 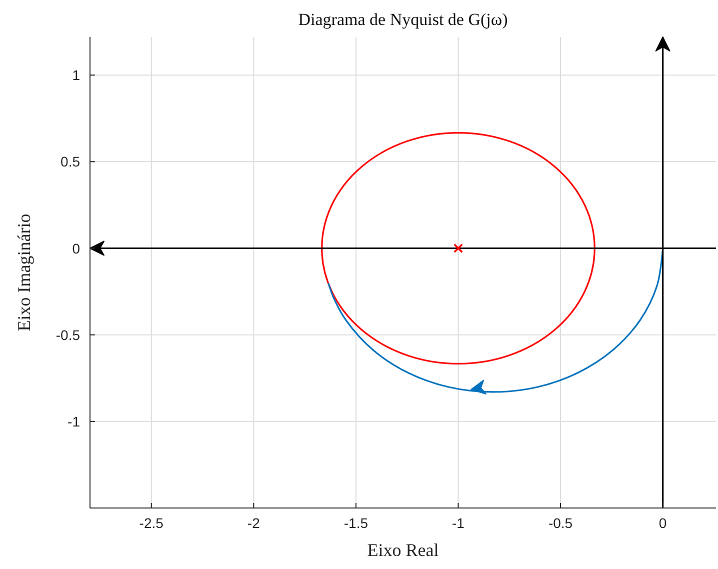 What do you see at coordinates (151, 523) in the screenshot?
I see `x-tick-label: -2.5` at bounding box center [151, 523].